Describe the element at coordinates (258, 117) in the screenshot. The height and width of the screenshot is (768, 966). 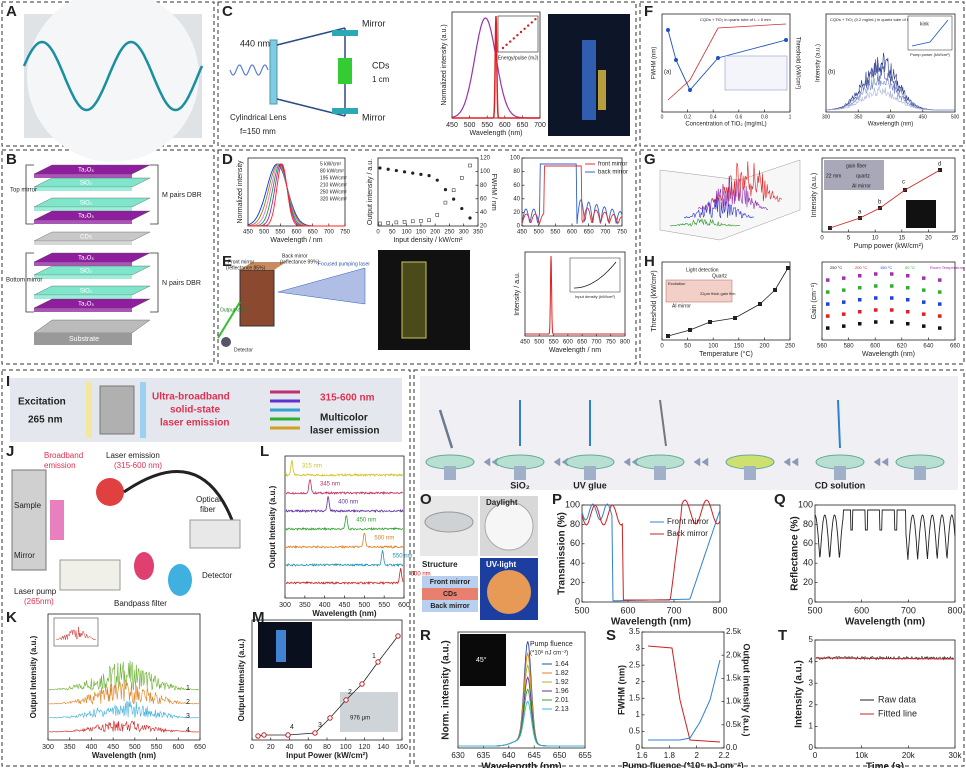
I see `label: Cylindrical Lens` at that location.